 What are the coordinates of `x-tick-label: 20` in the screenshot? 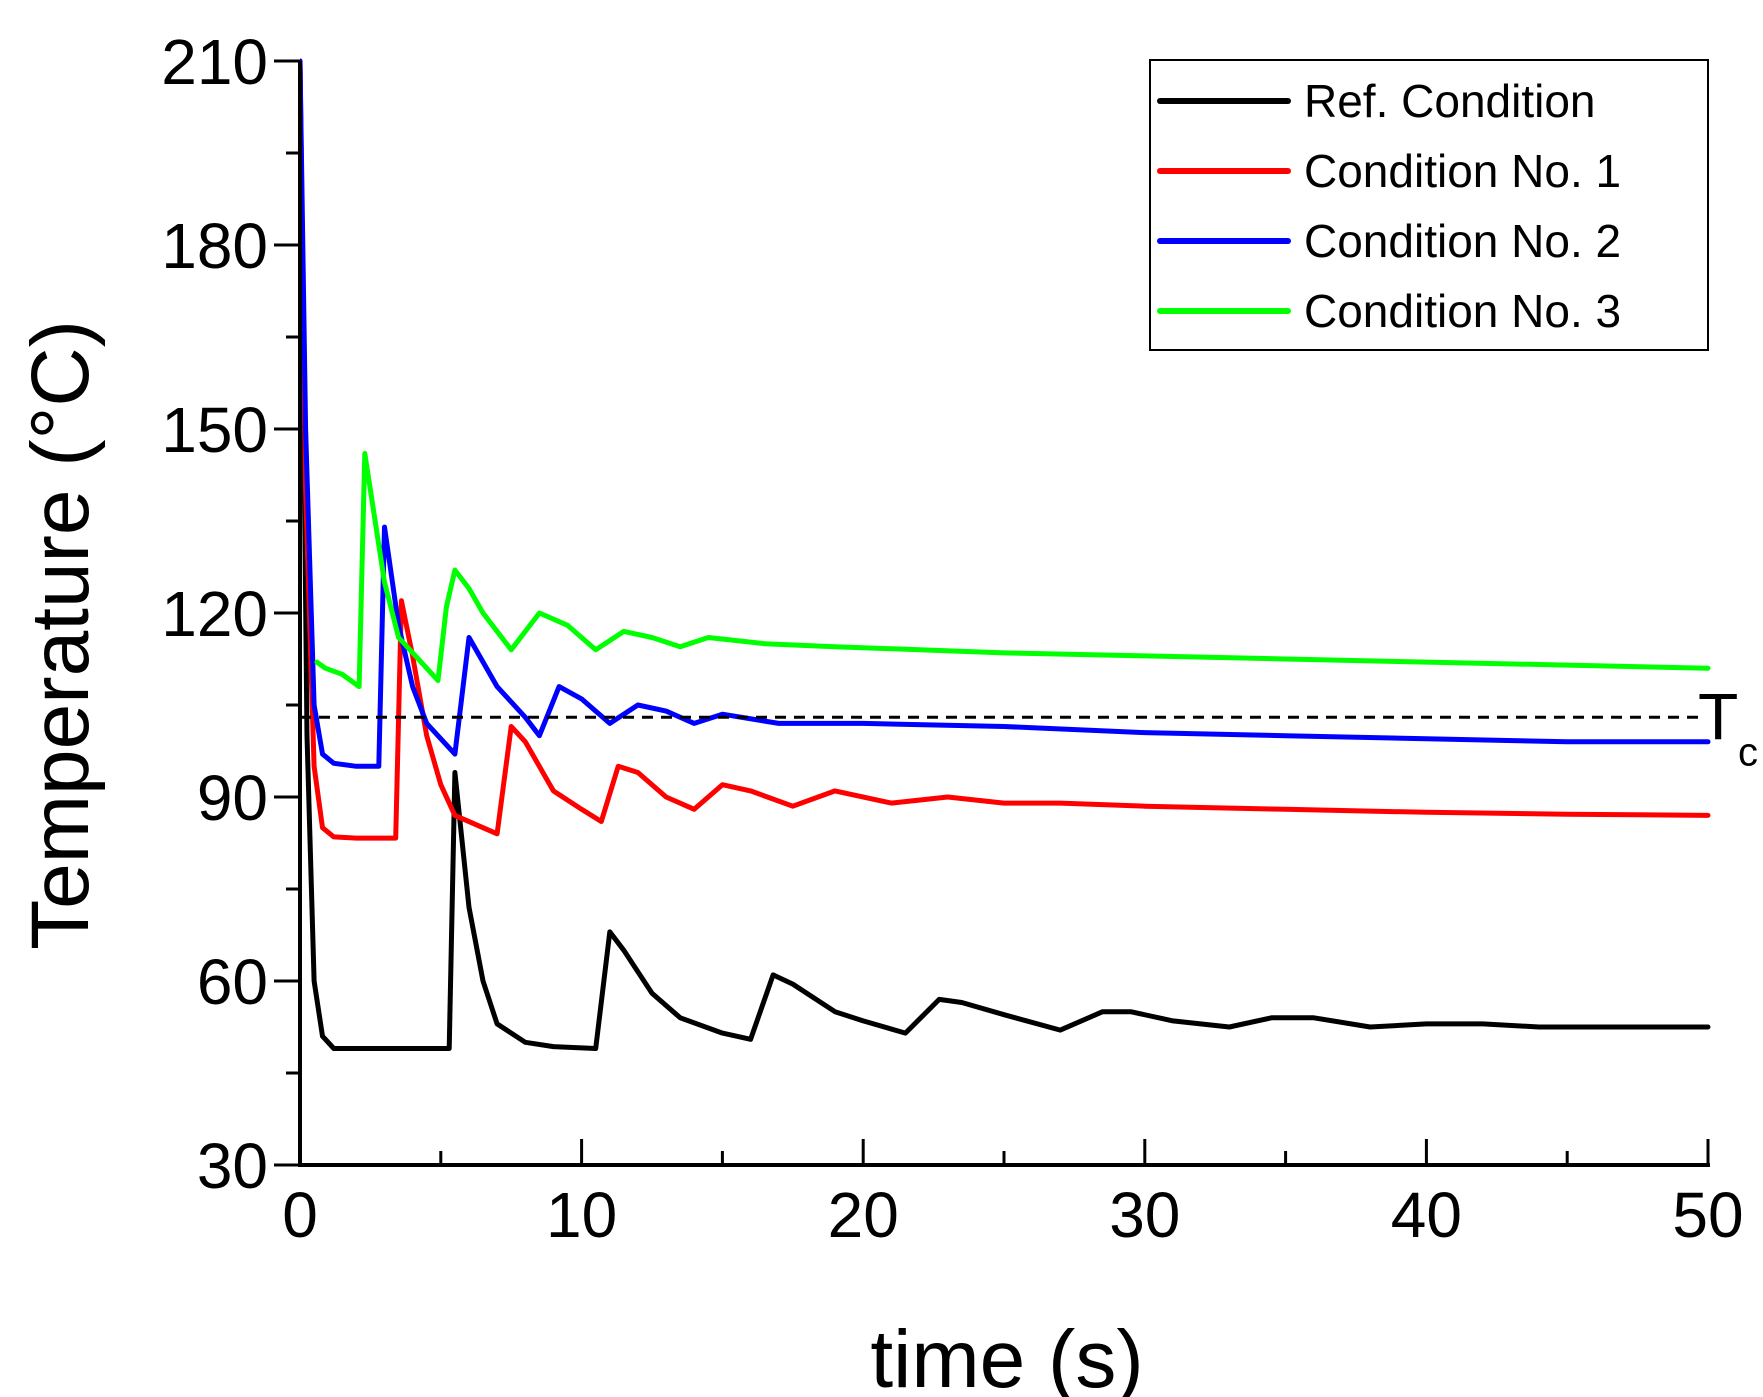 It's located at (863, 1215).